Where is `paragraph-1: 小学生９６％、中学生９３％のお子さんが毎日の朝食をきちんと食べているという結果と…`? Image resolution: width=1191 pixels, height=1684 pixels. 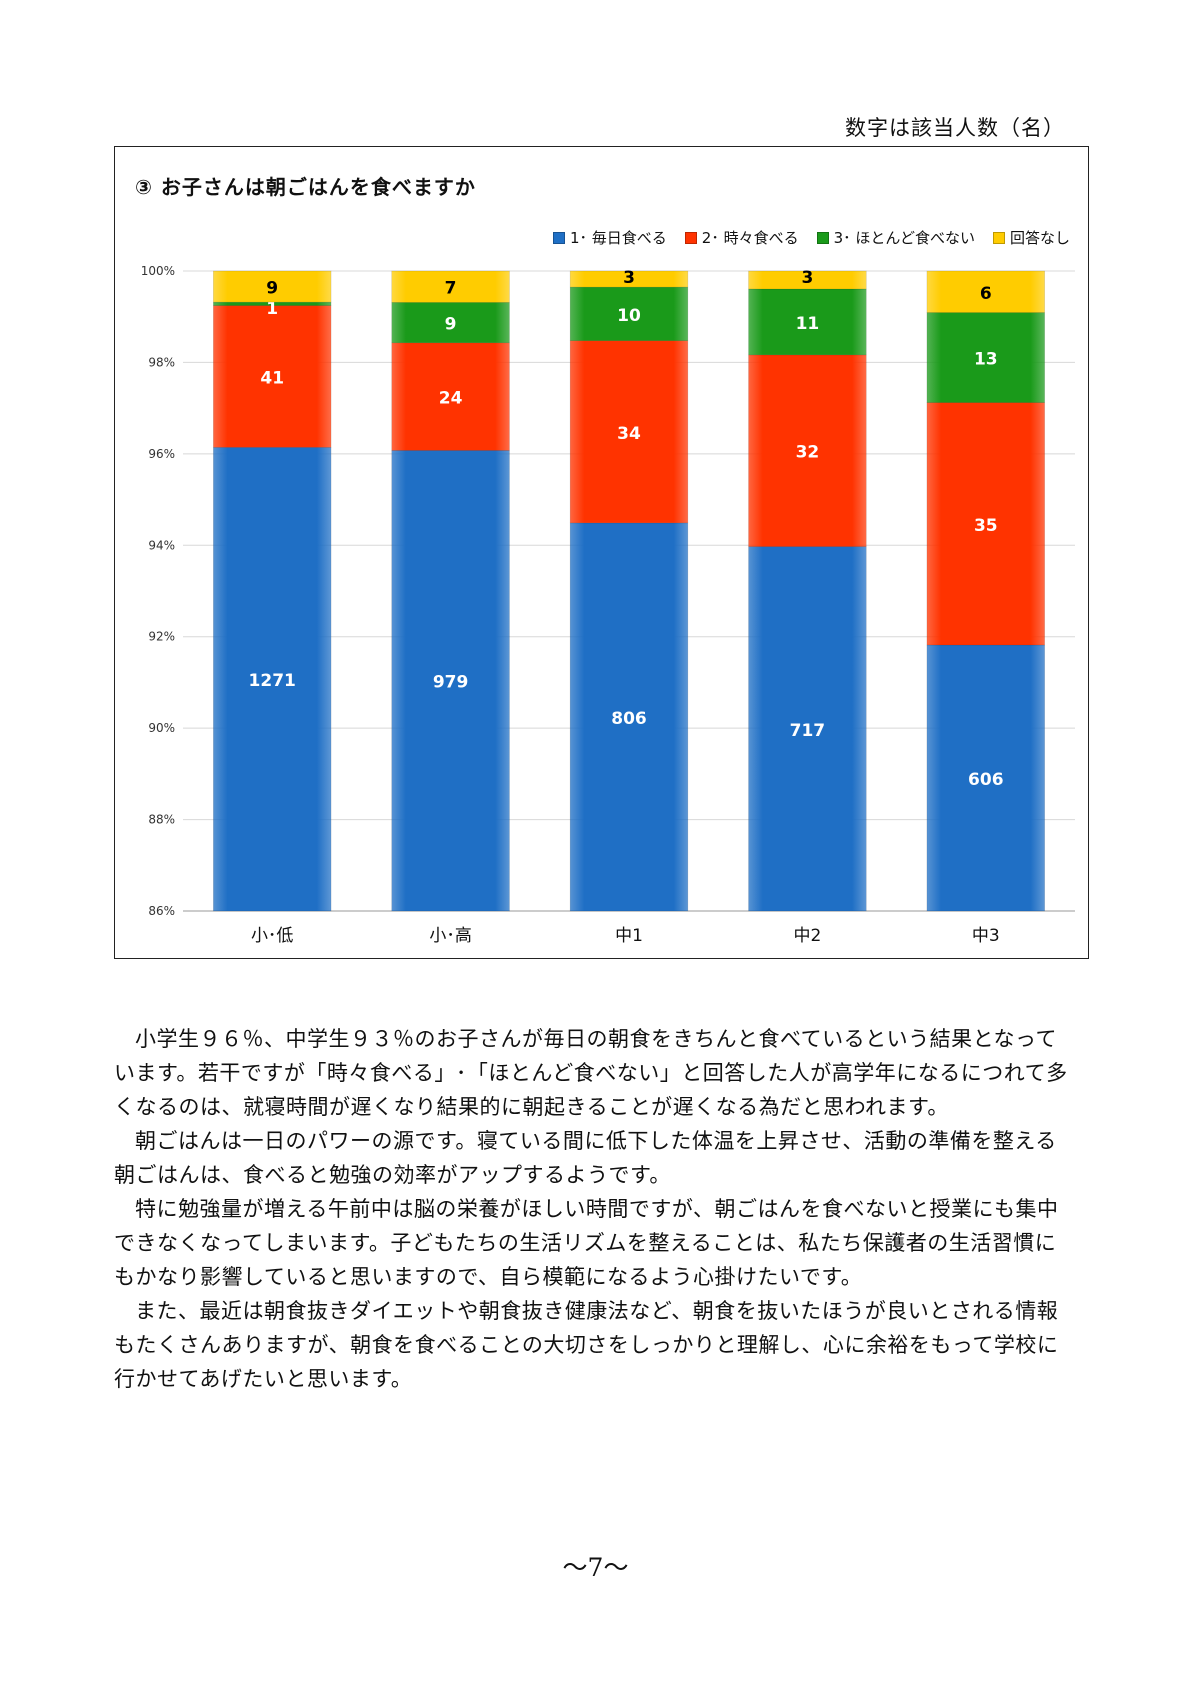 paragraph-1: 小学生９６％、中学生９３％のお子さんが毎日の朝食をきちんと食べているという結果と… is located at coordinates (591, 1073).